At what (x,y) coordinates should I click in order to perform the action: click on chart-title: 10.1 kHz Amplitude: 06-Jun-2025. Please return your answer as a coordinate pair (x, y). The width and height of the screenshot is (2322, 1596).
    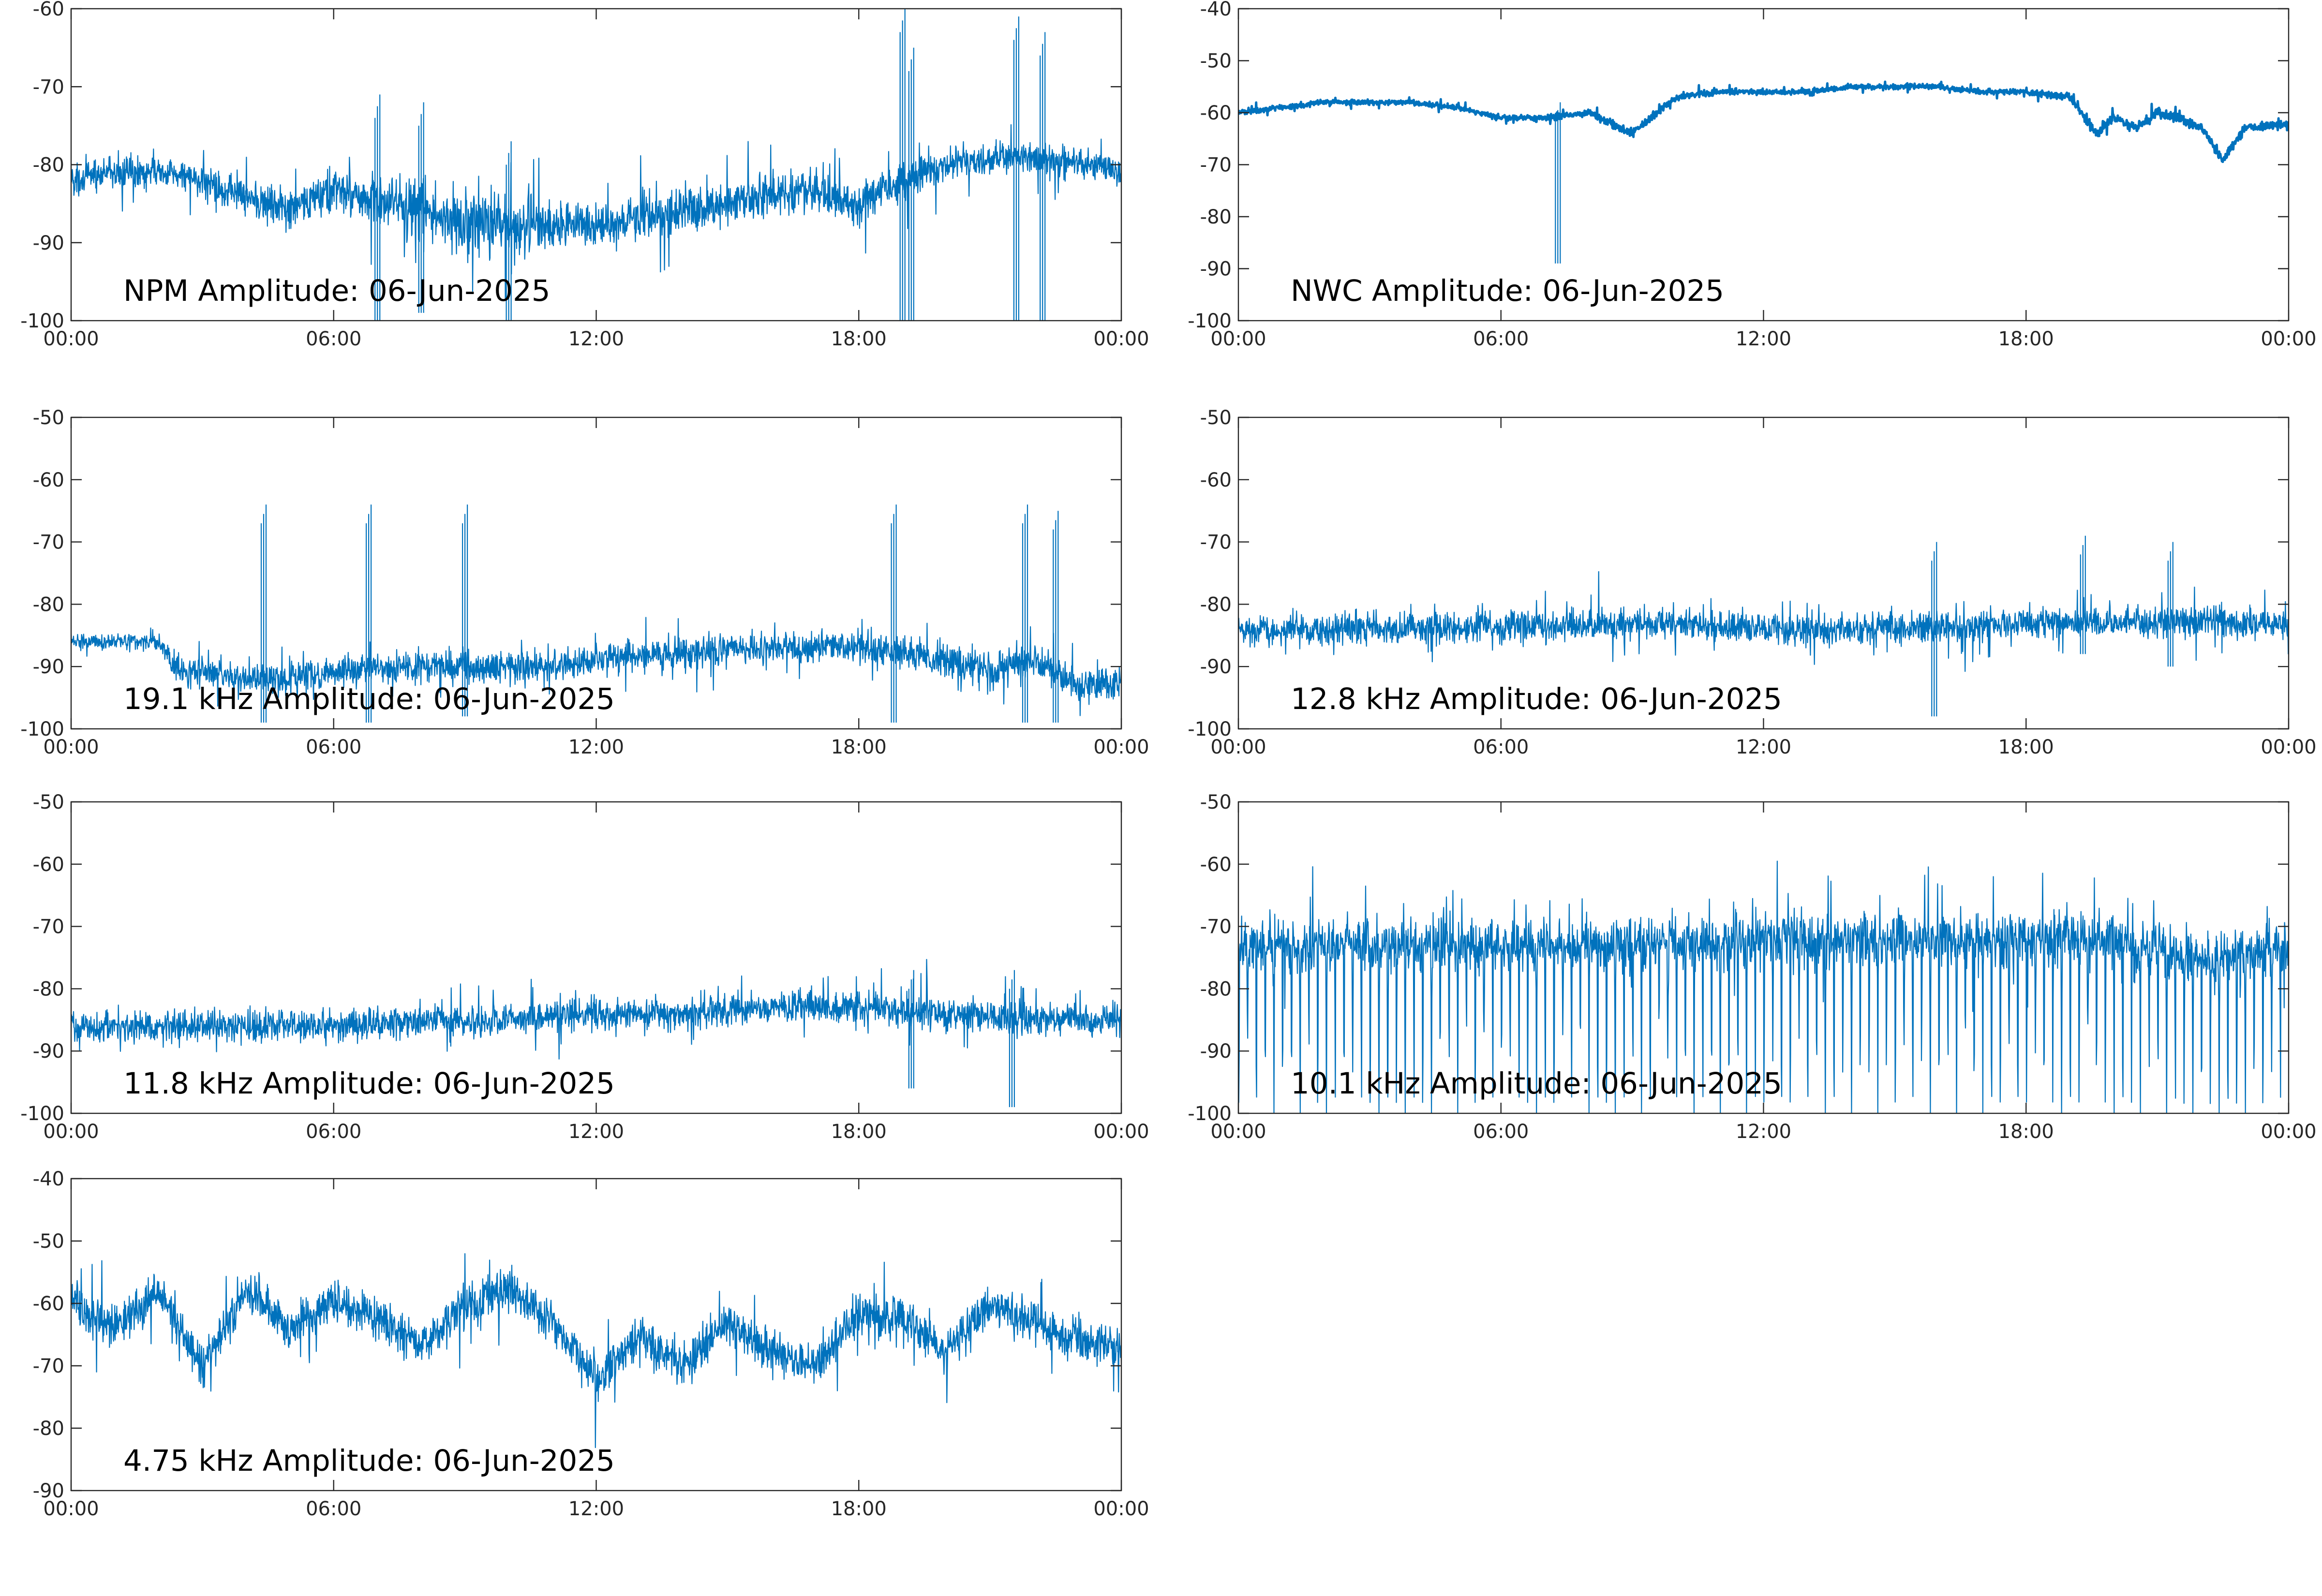
    Looking at the image, I should click on (1536, 1083).